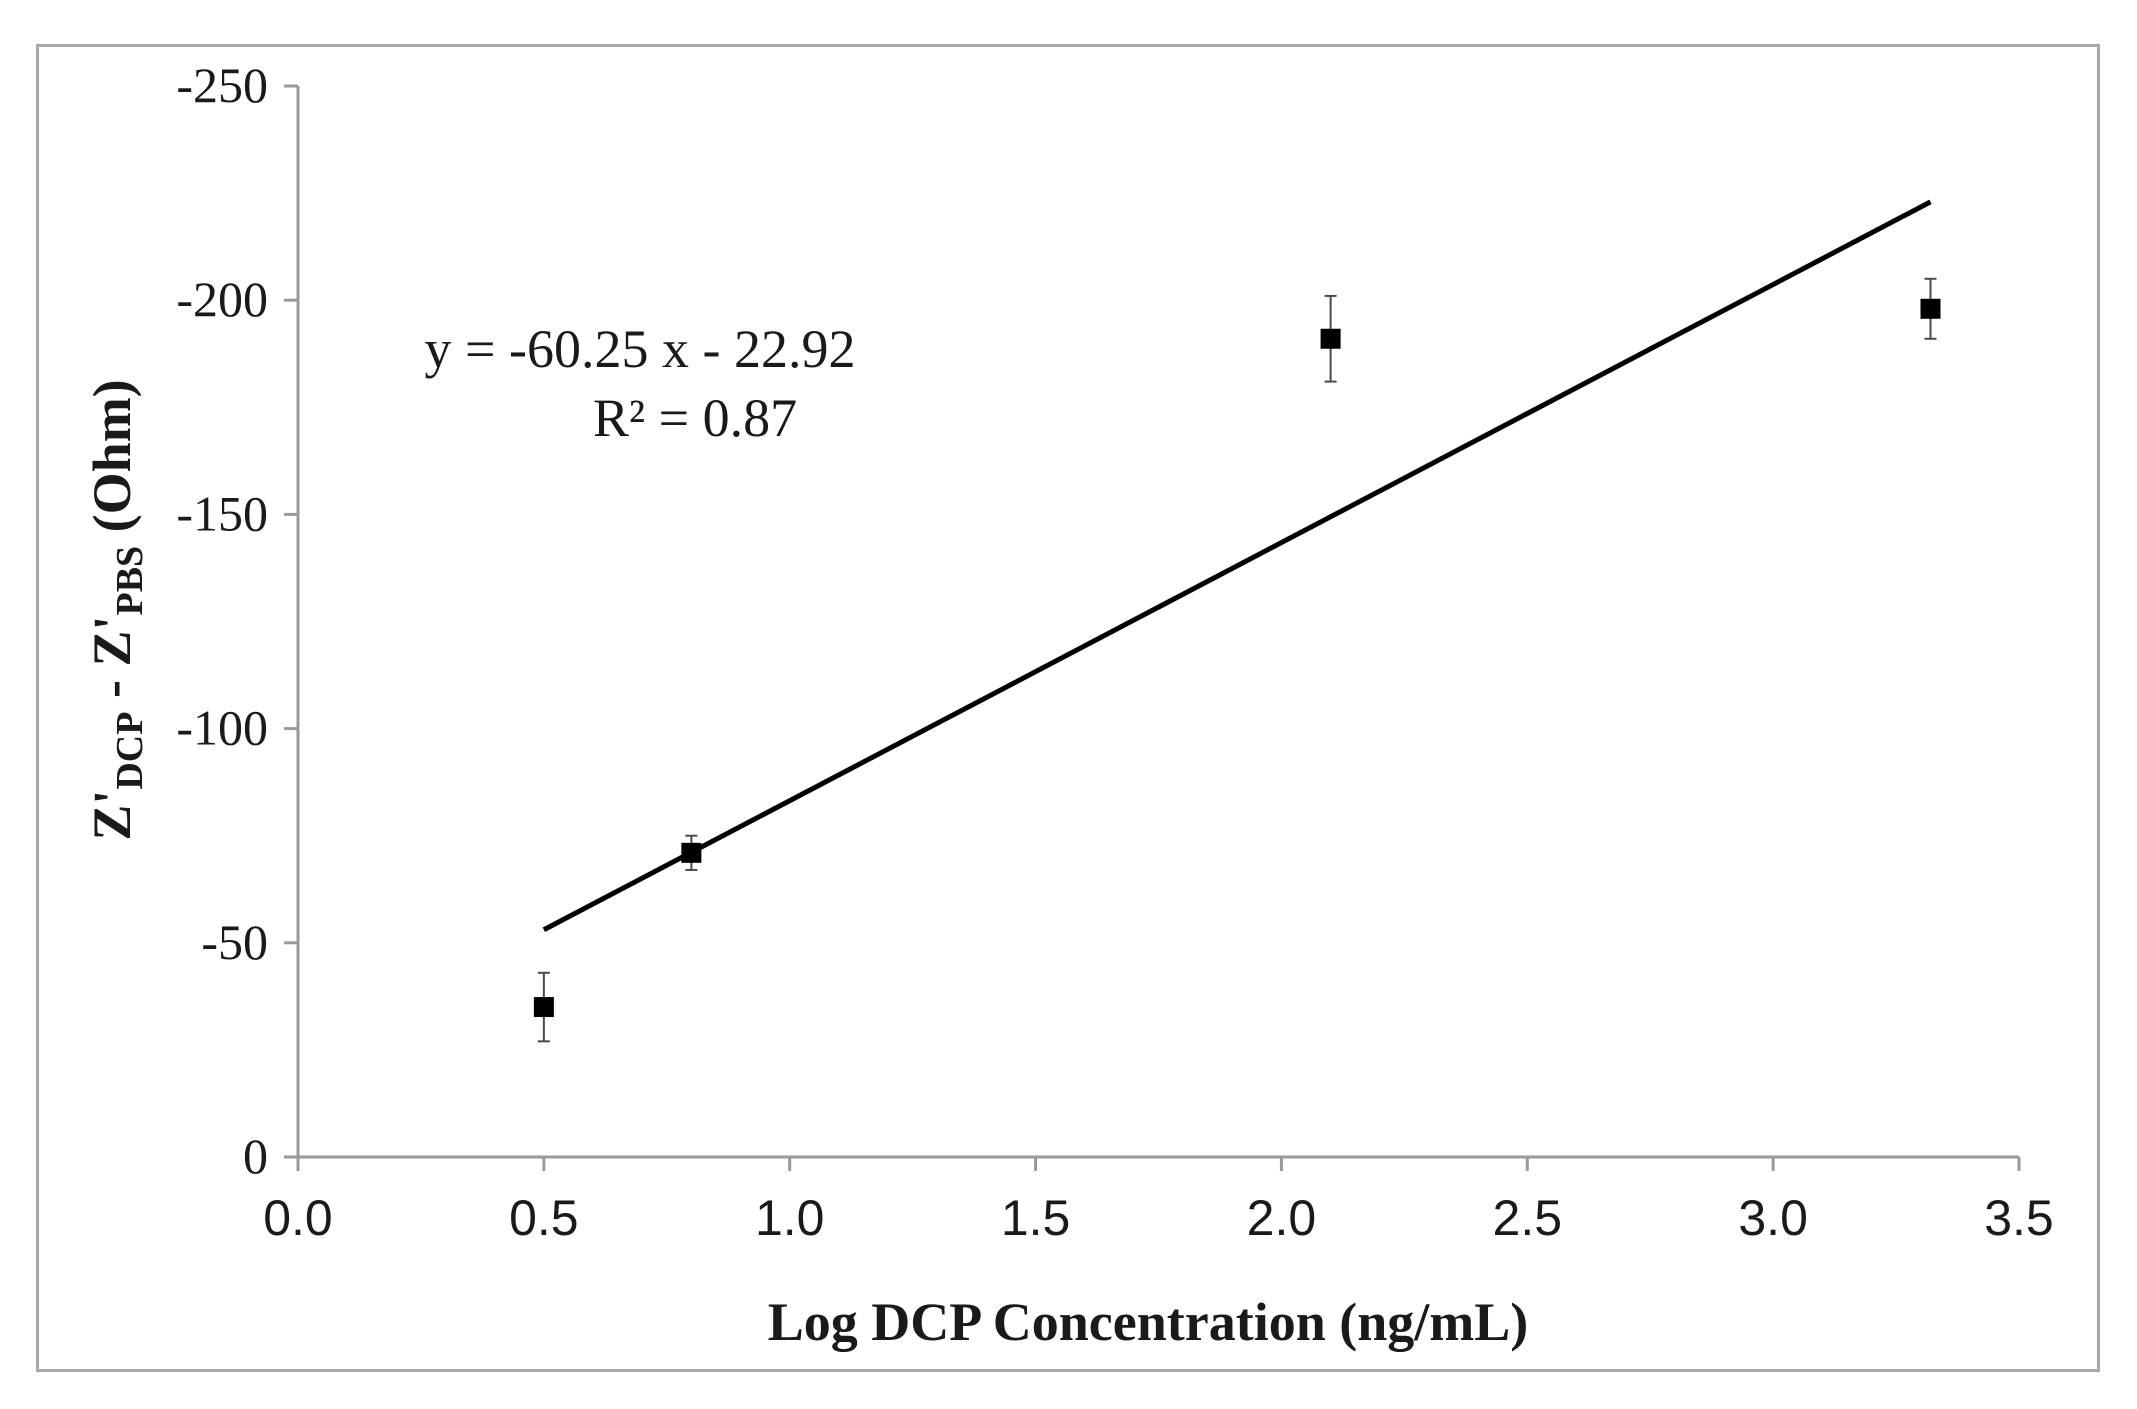 The height and width of the screenshot is (1409, 2137). What do you see at coordinates (130, 581) in the screenshot?
I see `y-axis-title-sub-pbs: PBS` at bounding box center [130, 581].